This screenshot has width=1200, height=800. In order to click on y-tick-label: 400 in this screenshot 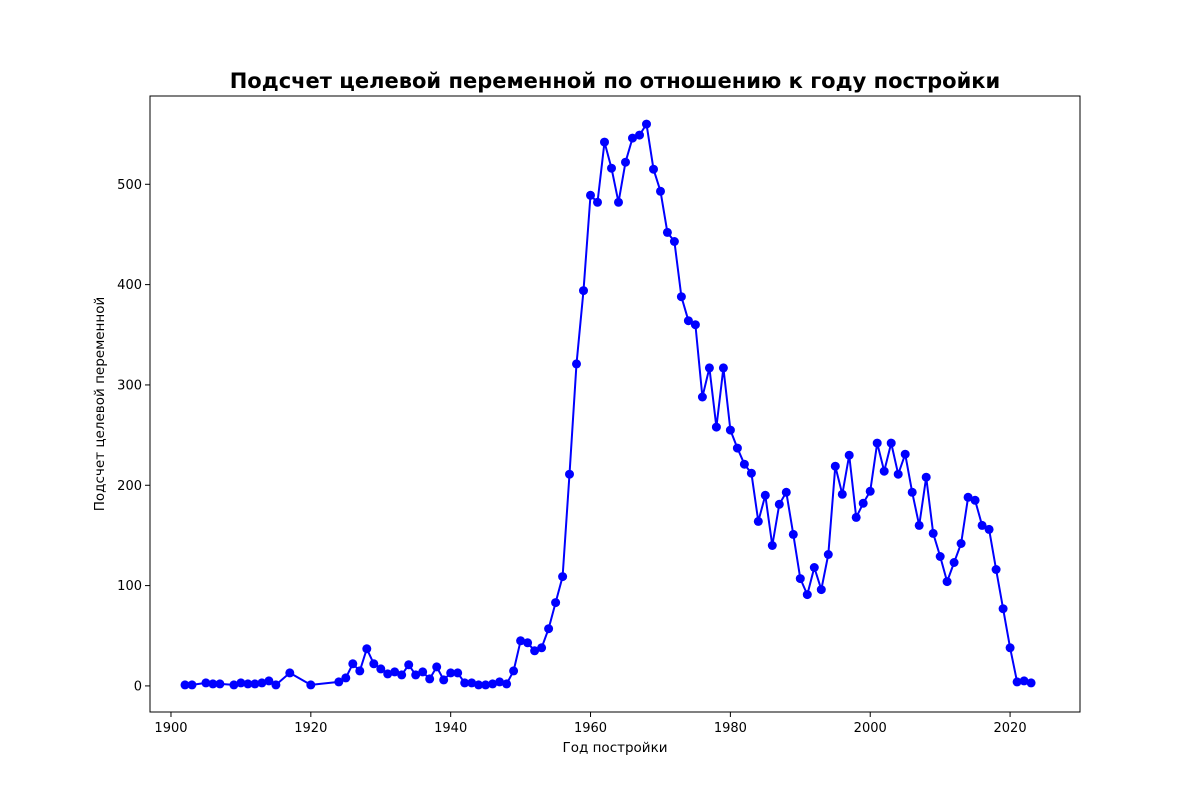, I will do `click(129, 285)`.